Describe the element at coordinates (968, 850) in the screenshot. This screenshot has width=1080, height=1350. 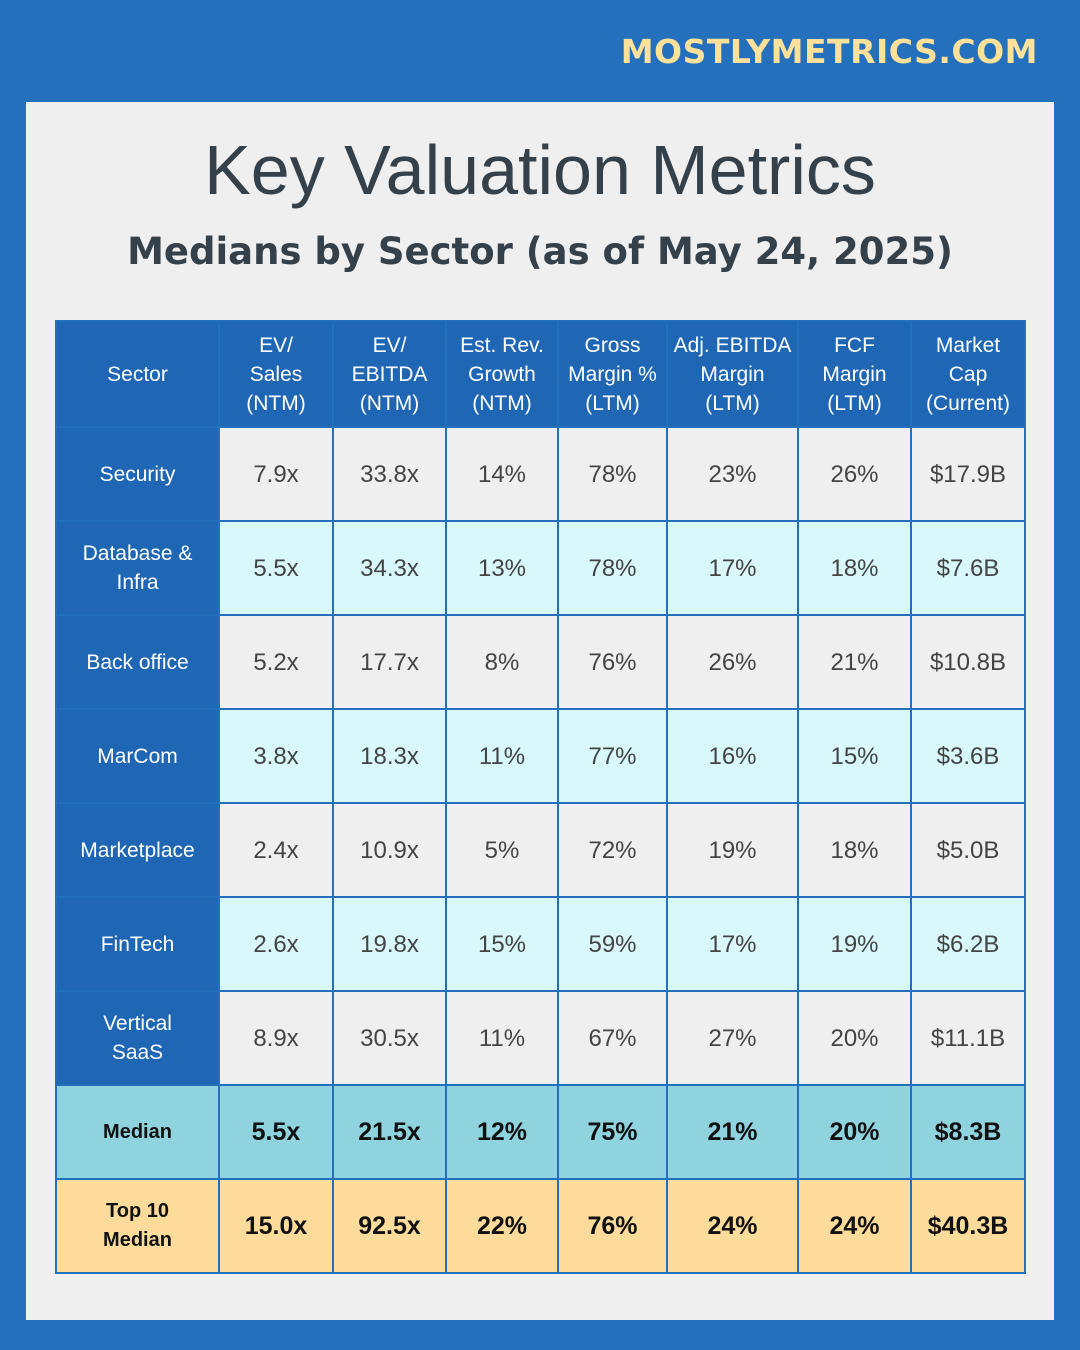
I see `value-cell: $5.0B` at that location.